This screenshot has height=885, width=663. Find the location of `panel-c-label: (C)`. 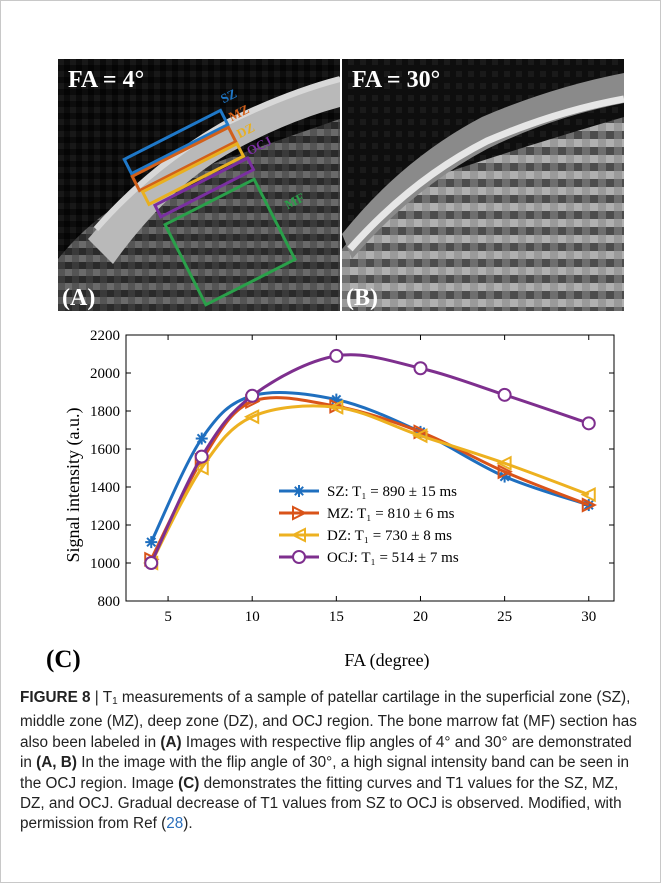

panel-c-label: (C) is located at coordinates (63, 659).